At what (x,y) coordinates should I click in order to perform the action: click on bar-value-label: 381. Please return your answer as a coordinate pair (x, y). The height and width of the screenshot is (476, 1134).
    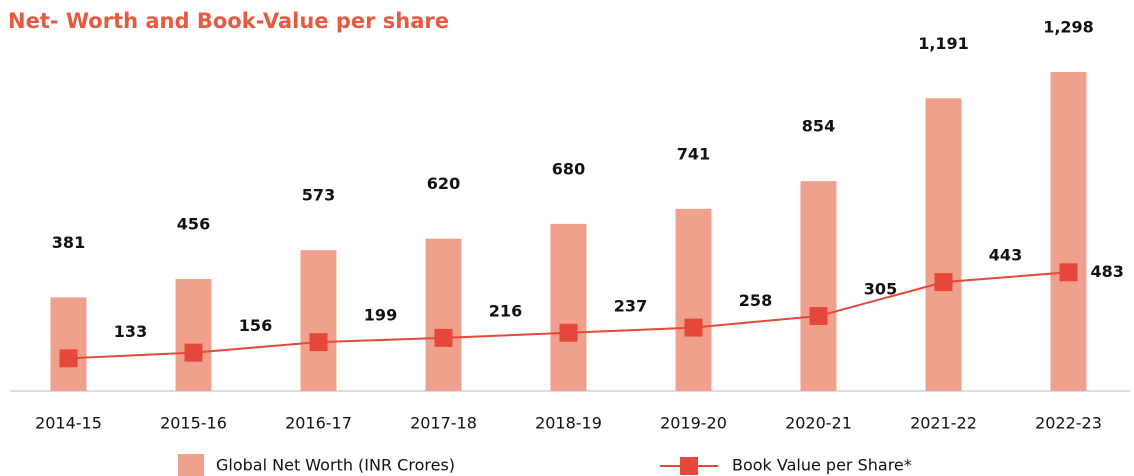
    Looking at the image, I should click on (68, 242).